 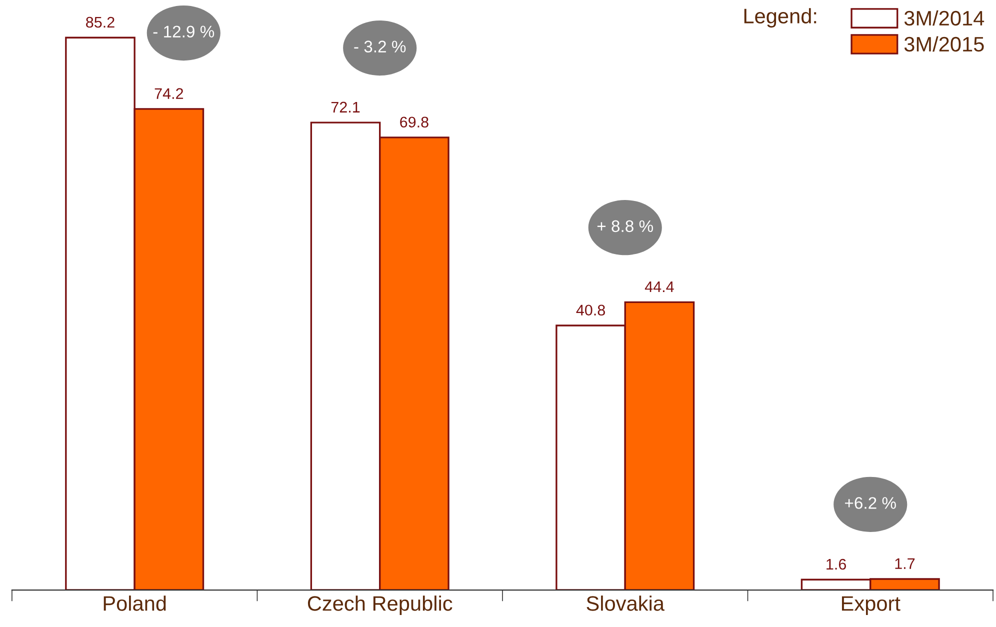 I want to click on legend-label: 3M/2015, so click(x=944, y=44).